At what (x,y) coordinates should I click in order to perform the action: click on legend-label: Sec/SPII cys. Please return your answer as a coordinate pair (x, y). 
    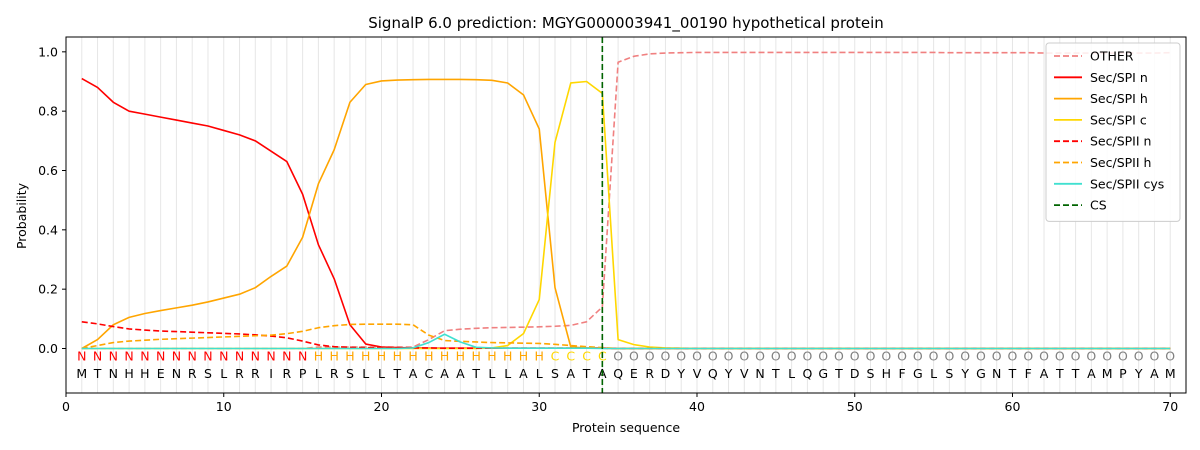
    Looking at the image, I should click on (1127, 183).